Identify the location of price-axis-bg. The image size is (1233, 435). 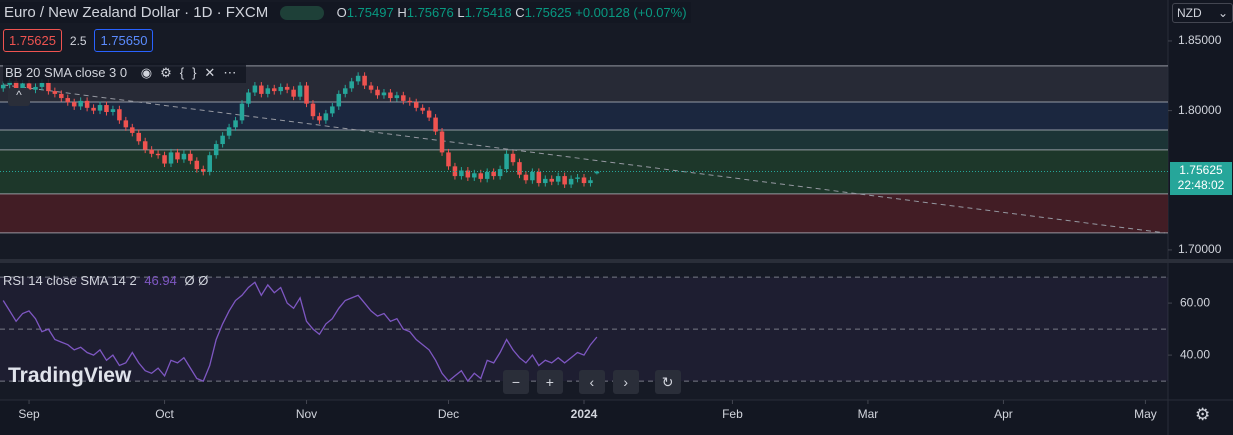
(1200, 217).